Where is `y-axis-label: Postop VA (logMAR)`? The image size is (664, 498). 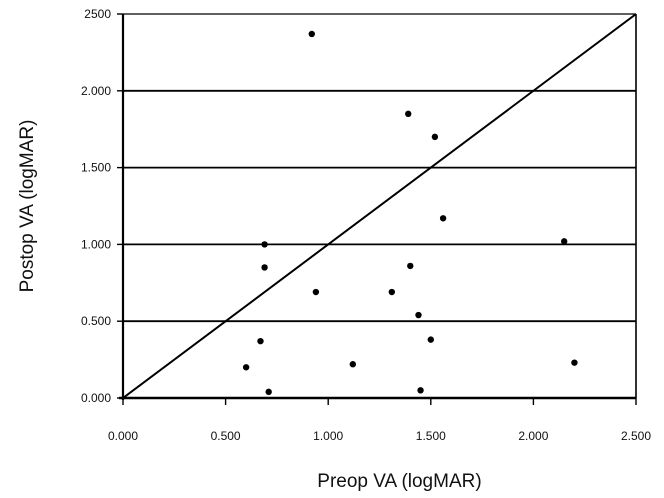
y-axis-label: Postop VA (logMAR) is located at coordinates (27, 206).